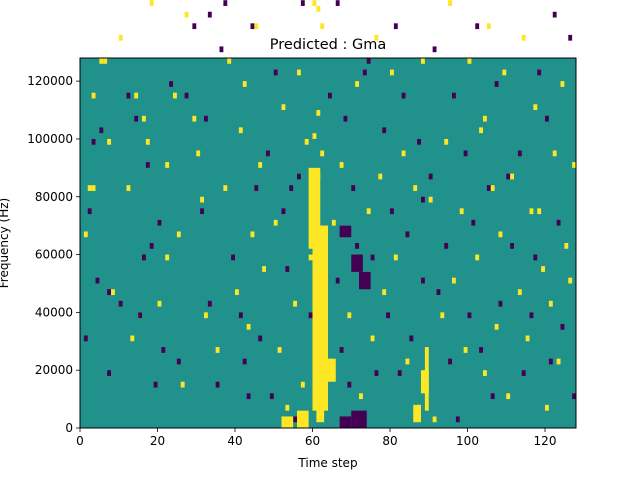 The height and width of the screenshot is (480, 640). Describe the element at coordinates (545, 441) in the screenshot. I see `x-tick-label: 120` at that location.